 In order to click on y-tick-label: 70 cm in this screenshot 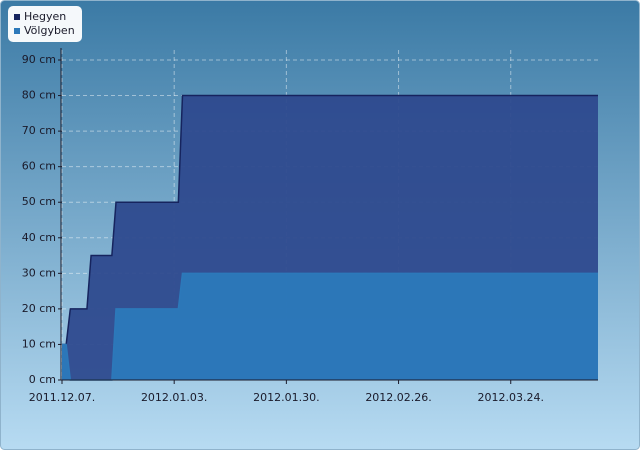, I will do `click(39, 130)`.